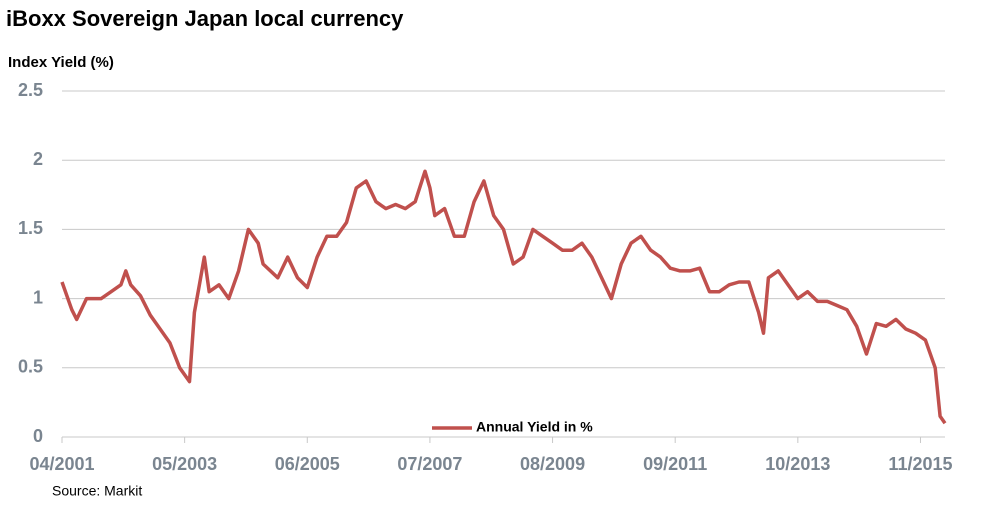  What do you see at coordinates (205, 18) in the screenshot?
I see `chart-title: iBoxx Sovereign Japan local currency` at bounding box center [205, 18].